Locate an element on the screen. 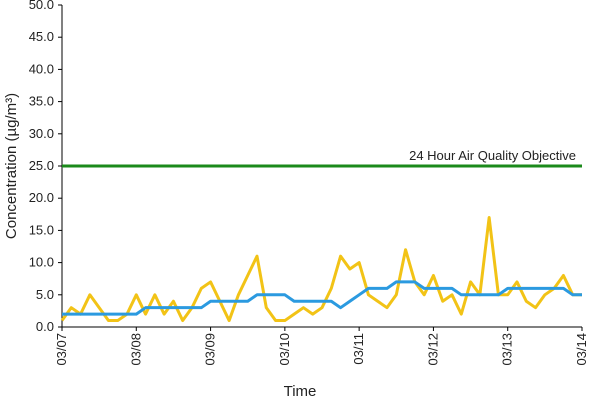  objective-label: 24 Hour Air Quality Objective is located at coordinates (492, 155).